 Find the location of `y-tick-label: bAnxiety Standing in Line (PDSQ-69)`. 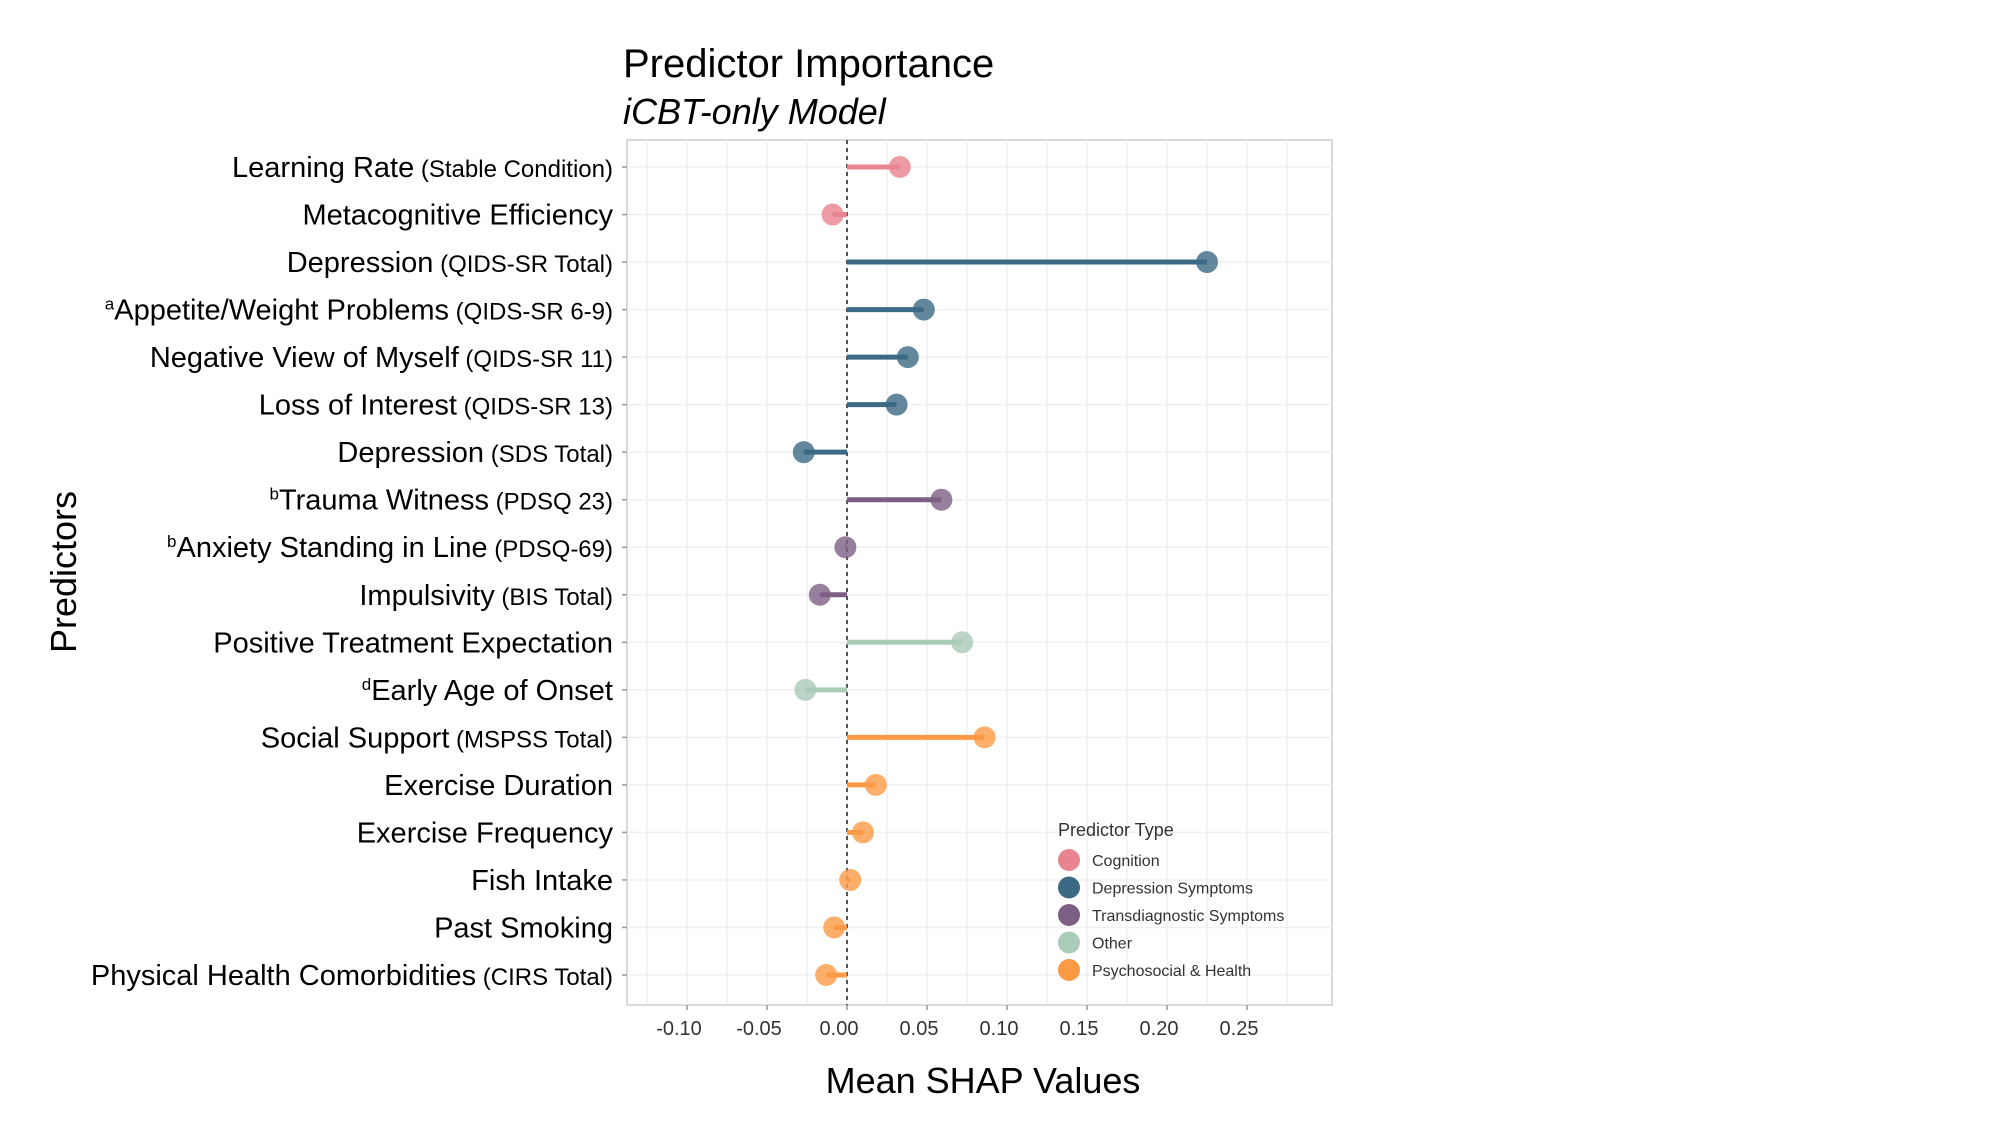

y-tick-label: bAnxiety Standing in Line (PDSQ-69) is located at coordinates (390, 548).